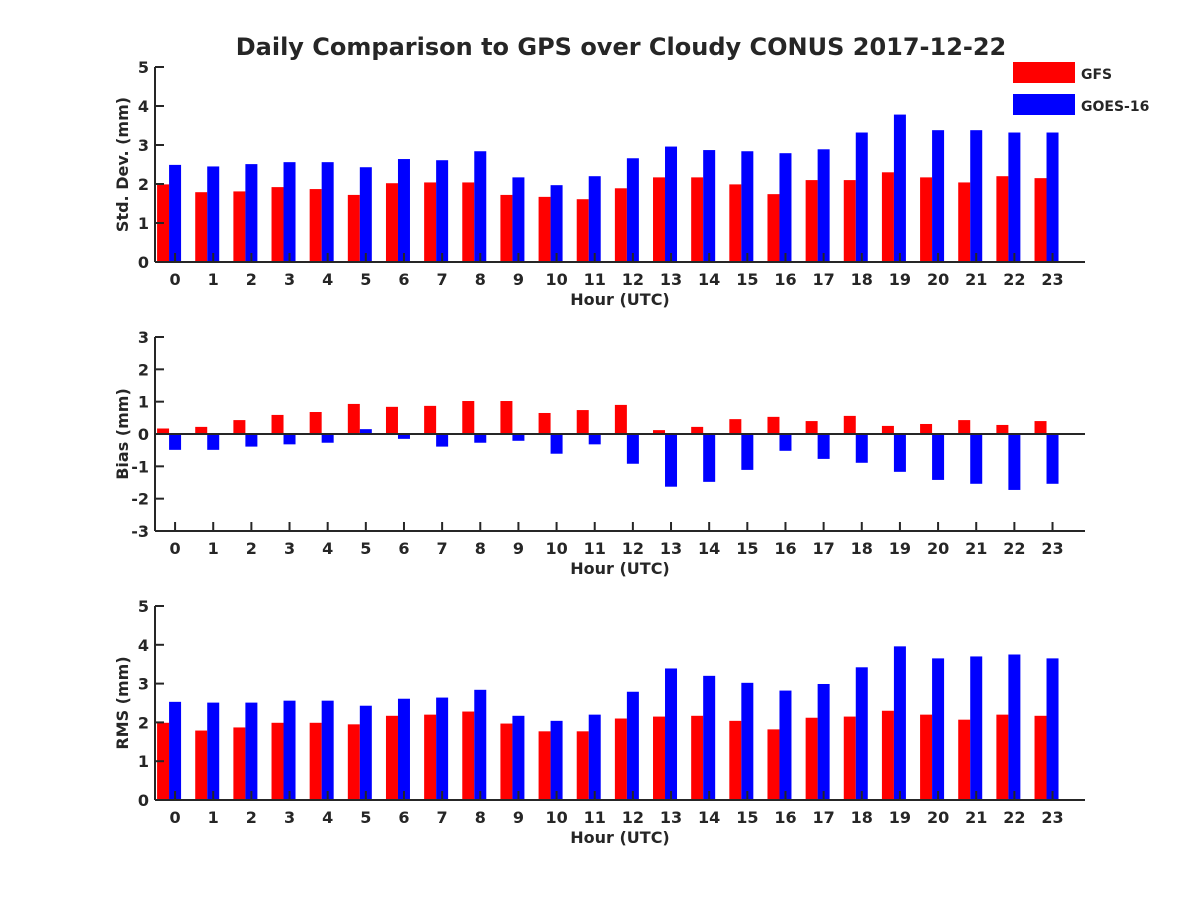  Describe the element at coordinates (403, 548) in the screenshot. I see `bias-xtick-label: 6` at that location.